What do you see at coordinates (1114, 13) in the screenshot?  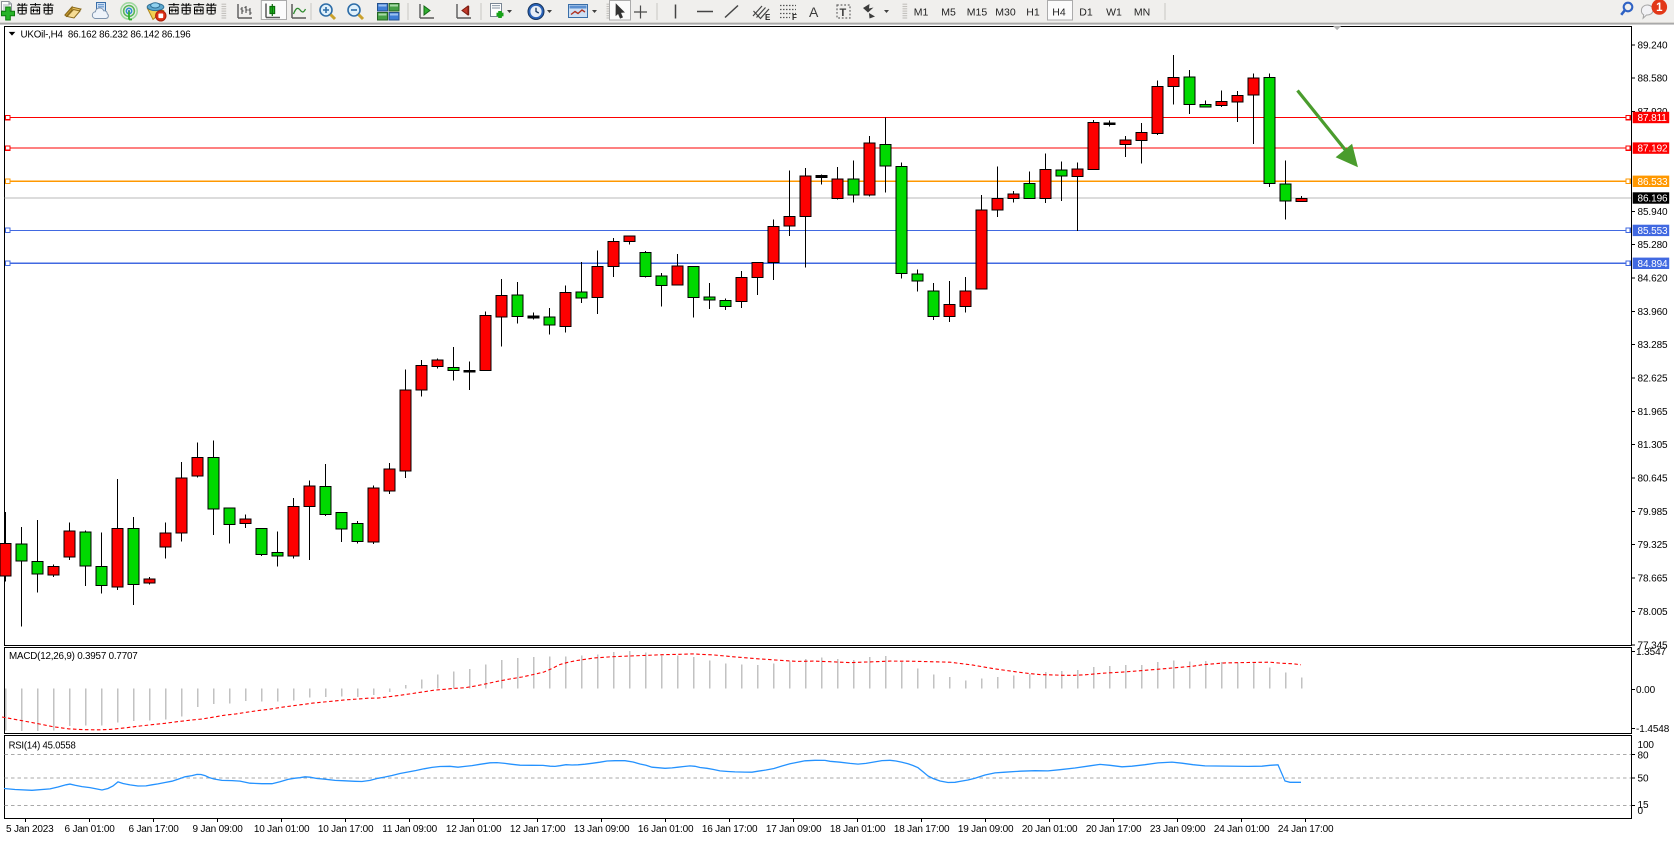 I see `svg-text: W1` at bounding box center [1114, 13].